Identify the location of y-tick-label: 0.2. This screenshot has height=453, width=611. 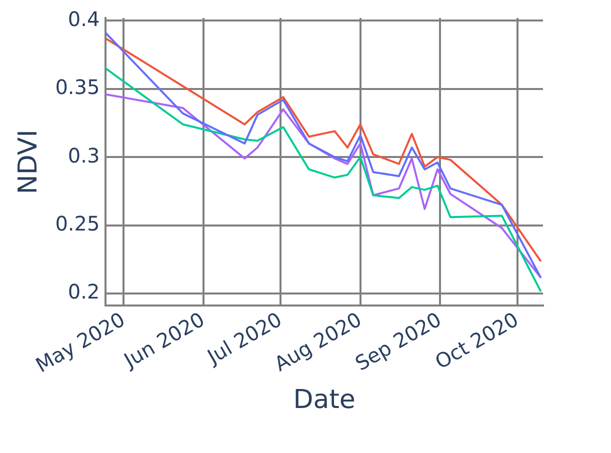
(84, 292).